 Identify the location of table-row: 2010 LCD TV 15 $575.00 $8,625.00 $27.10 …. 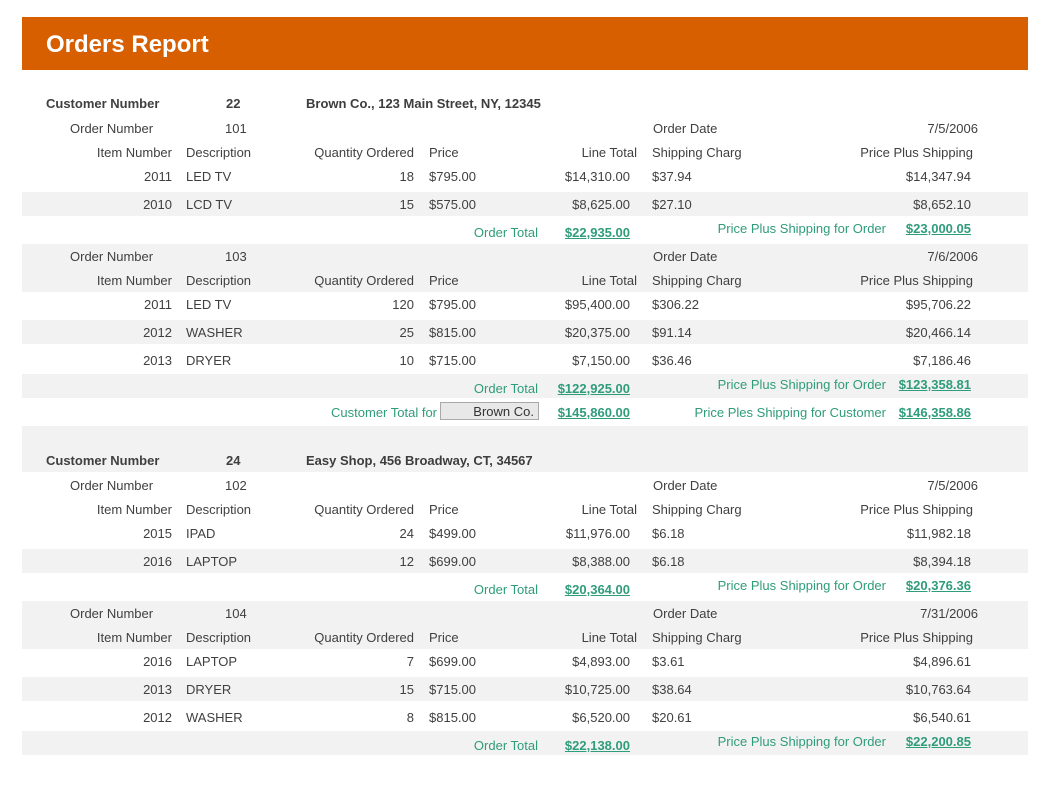
(525, 204).